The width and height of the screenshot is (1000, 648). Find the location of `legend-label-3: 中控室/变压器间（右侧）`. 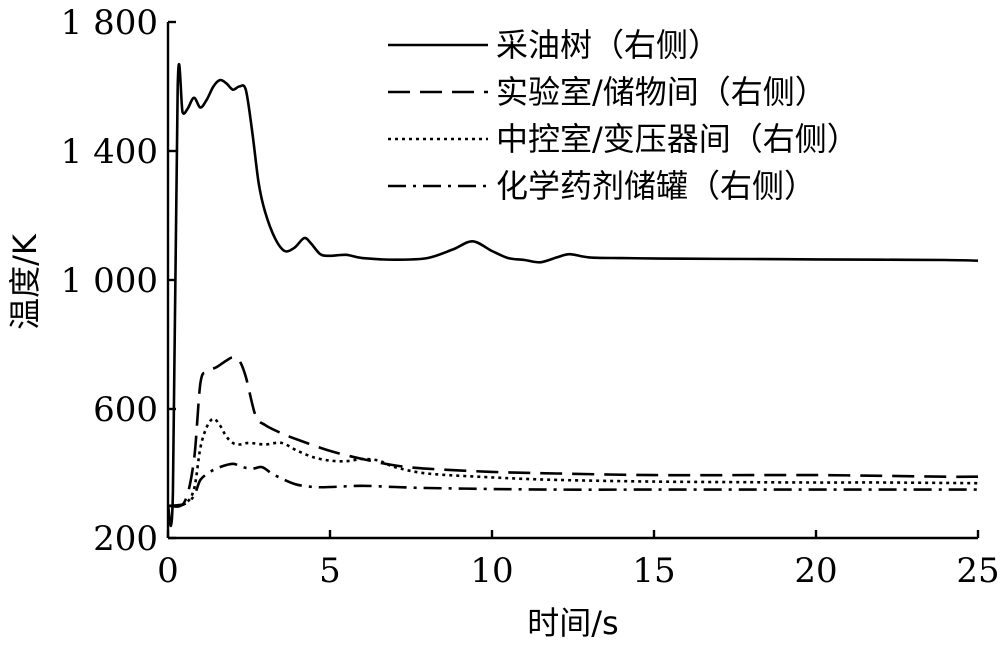

legend-label-3: 中控室/变压器间（右侧） is located at coordinates (677, 139).